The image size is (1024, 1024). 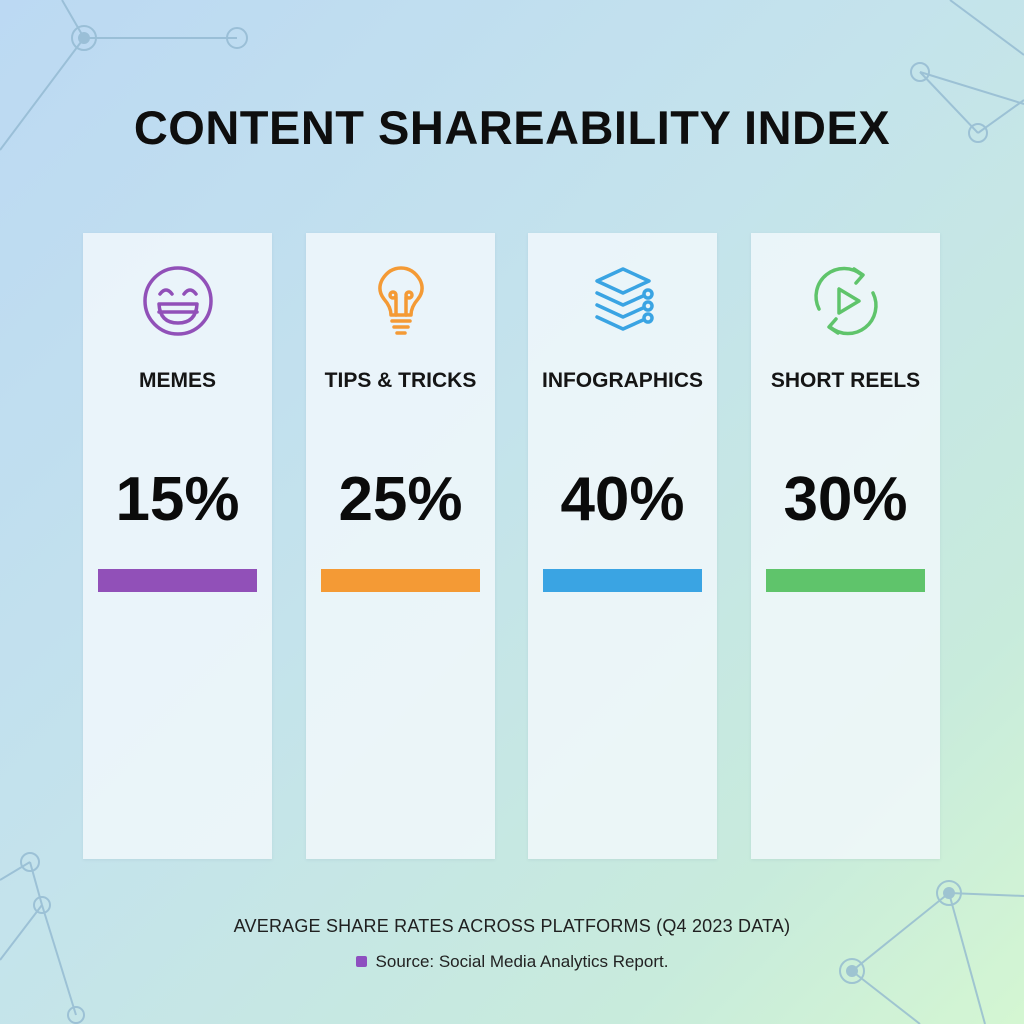 I want to click on source-note: Source: Social Media Analytics Report., so click(x=512, y=962).